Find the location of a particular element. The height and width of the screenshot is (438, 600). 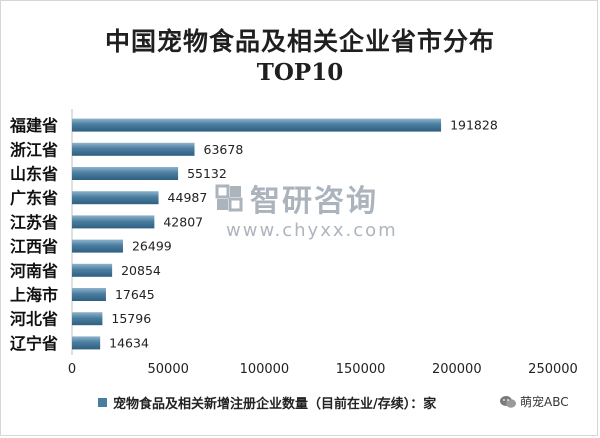

data-label: 63678 is located at coordinates (224, 149).